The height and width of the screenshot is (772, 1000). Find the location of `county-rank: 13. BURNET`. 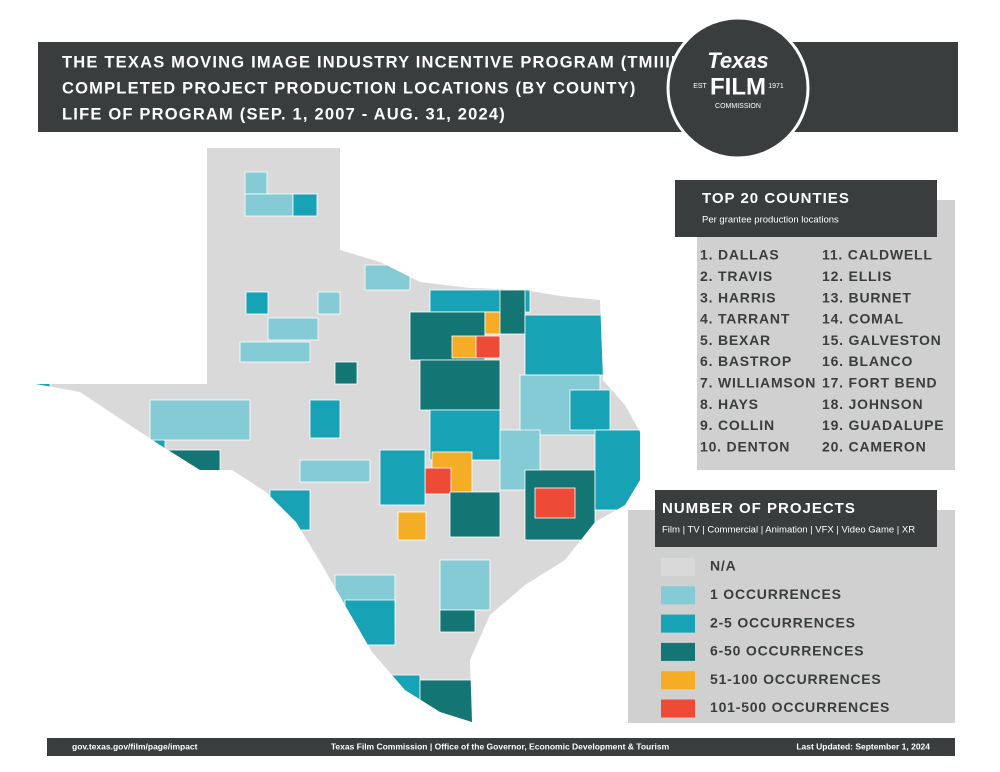

county-rank: 13. BURNET is located at coordinates (867, 297).